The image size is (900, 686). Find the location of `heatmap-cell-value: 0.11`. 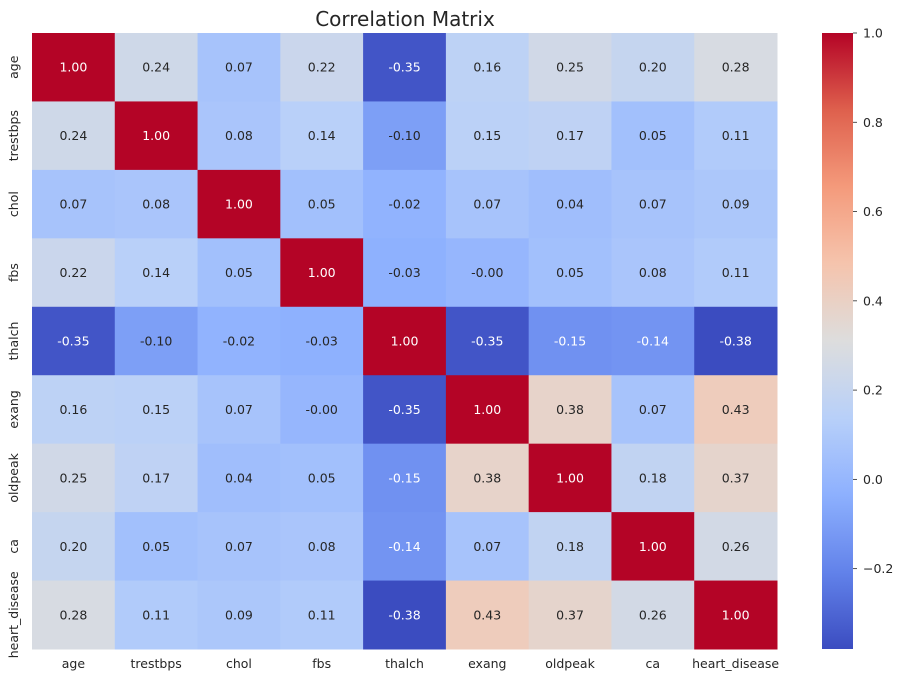

heatmap-cell-value: 0.11 is located at coordinates (156, 614).